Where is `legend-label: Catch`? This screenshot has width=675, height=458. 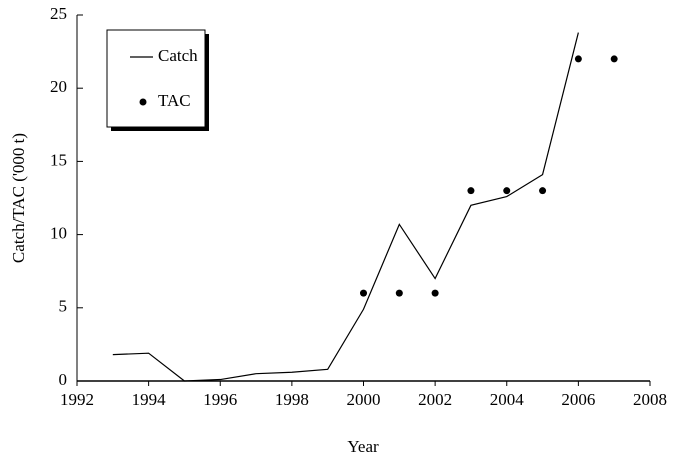
legend-label: Catch is located at coordinates (178, 55).